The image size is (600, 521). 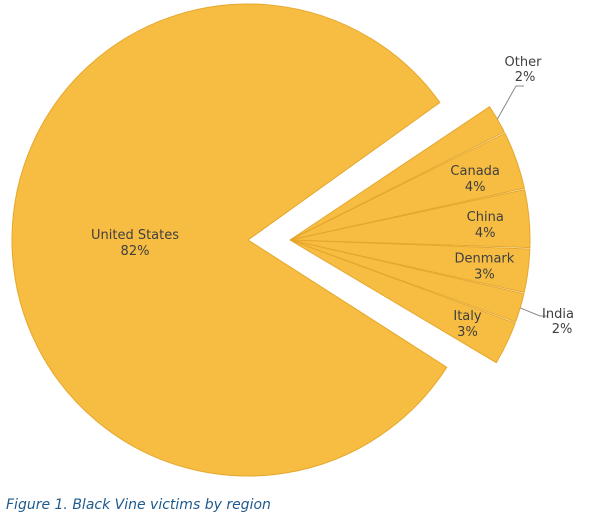 I want to click on slice-india, so click(x=407, y=281).